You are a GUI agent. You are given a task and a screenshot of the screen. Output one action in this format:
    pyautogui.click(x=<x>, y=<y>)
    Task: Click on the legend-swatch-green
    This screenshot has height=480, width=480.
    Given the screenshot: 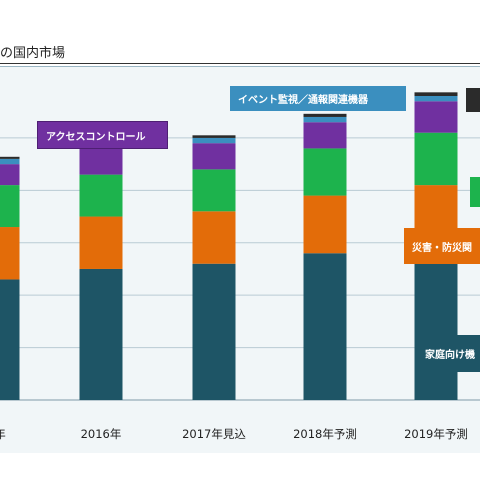 What is the action you would take?
    pyautogui.click(x=475, y=192)
    